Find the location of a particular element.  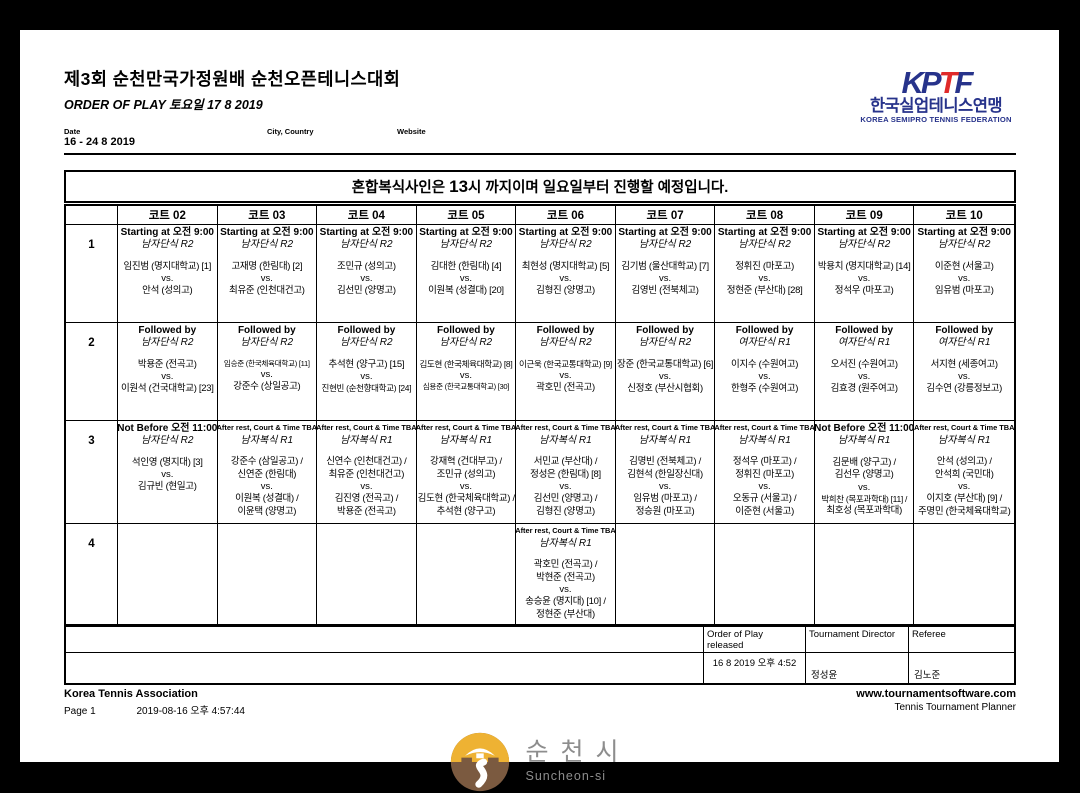

match-side-1: 박용치 (명지대학교) [14] is located at coordinates (864, 267).